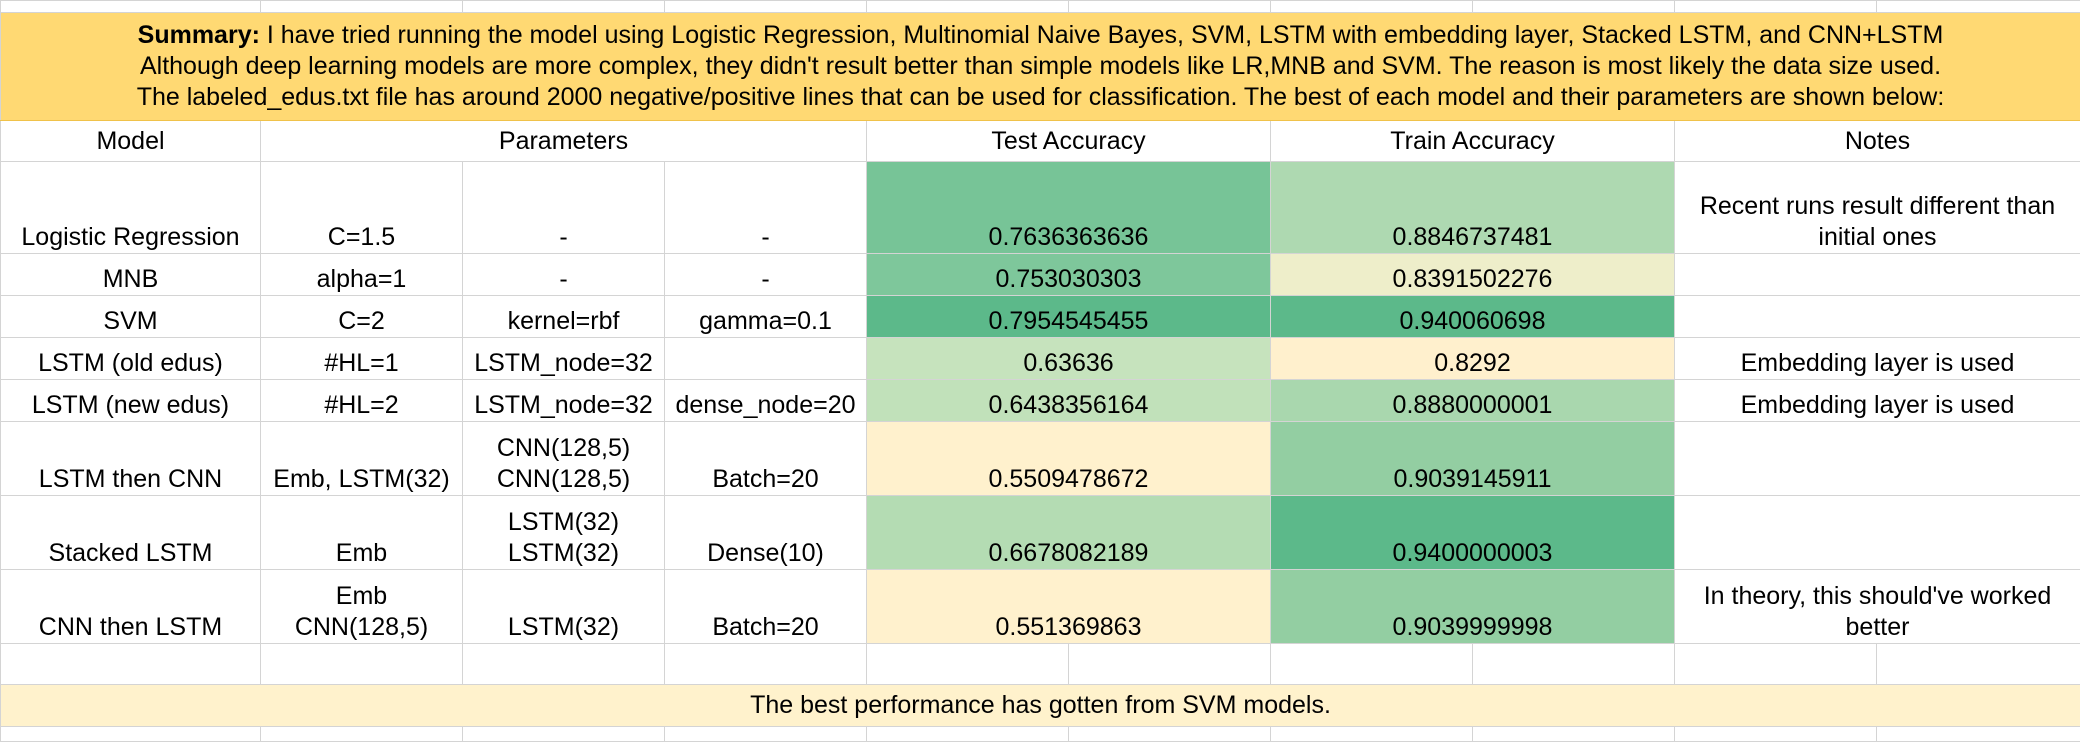 This screenshot has height=742, width=2080. I want to click on param-cell: Emb, LSTM(32), so click(362, 459).